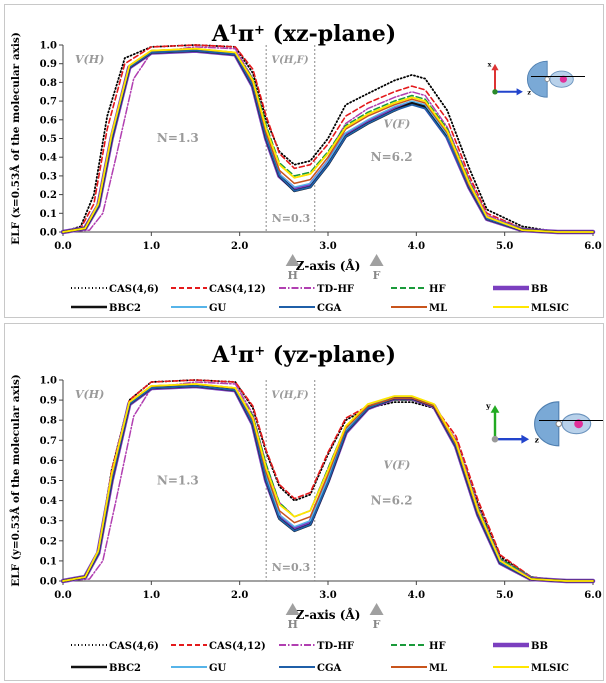 The image size is (606, 683). Describe the element at coordinates (330, 34) in the screenshot. I see `chart-title-part: (xz-plane)` at that location.